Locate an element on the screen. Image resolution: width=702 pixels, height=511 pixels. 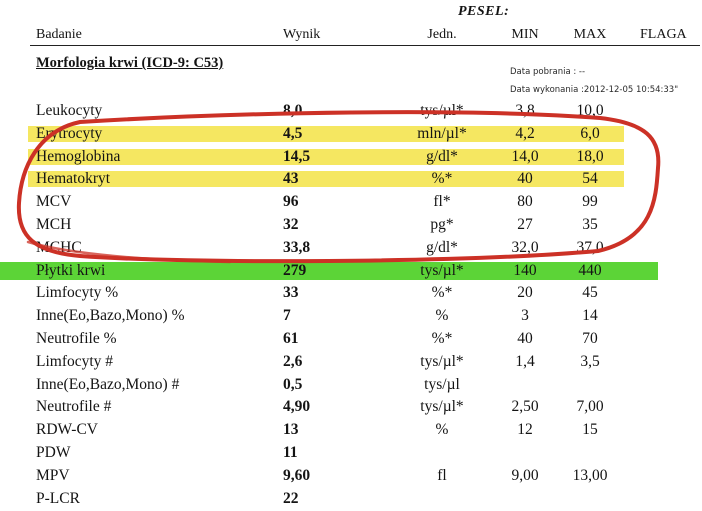
result-value: 22 is located at coordinates (291, 498).